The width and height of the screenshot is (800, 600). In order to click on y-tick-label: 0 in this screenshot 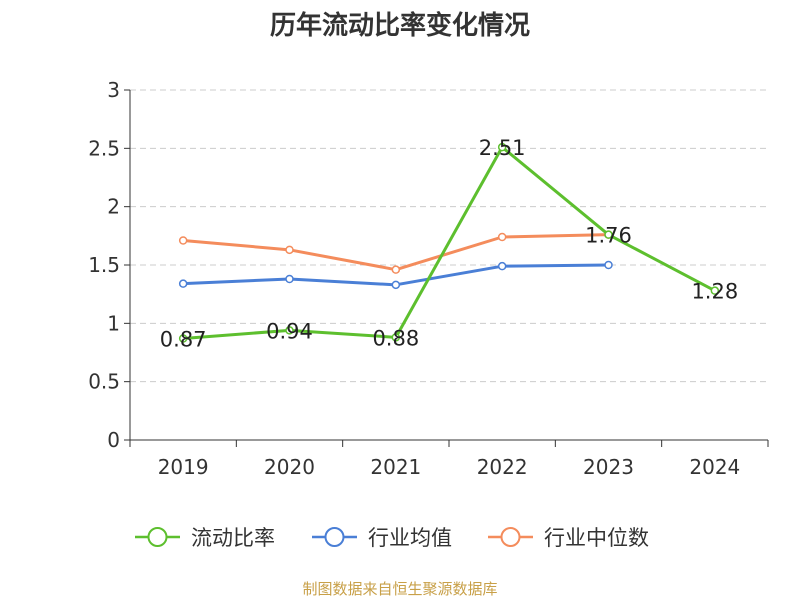, I will do `click(113, 440)`.